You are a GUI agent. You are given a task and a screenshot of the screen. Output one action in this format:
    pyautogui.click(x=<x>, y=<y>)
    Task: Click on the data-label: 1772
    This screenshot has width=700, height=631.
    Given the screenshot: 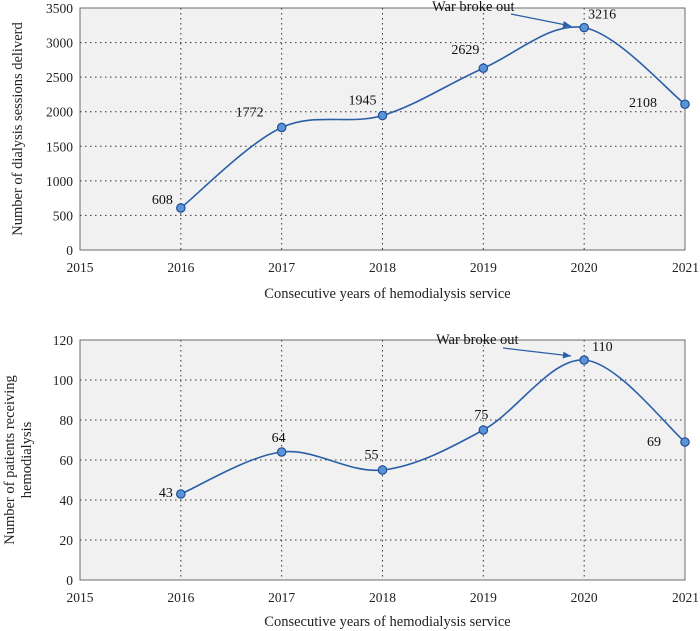 What is the action you would take?
    pyautogui.click(x=250, y=112)
    